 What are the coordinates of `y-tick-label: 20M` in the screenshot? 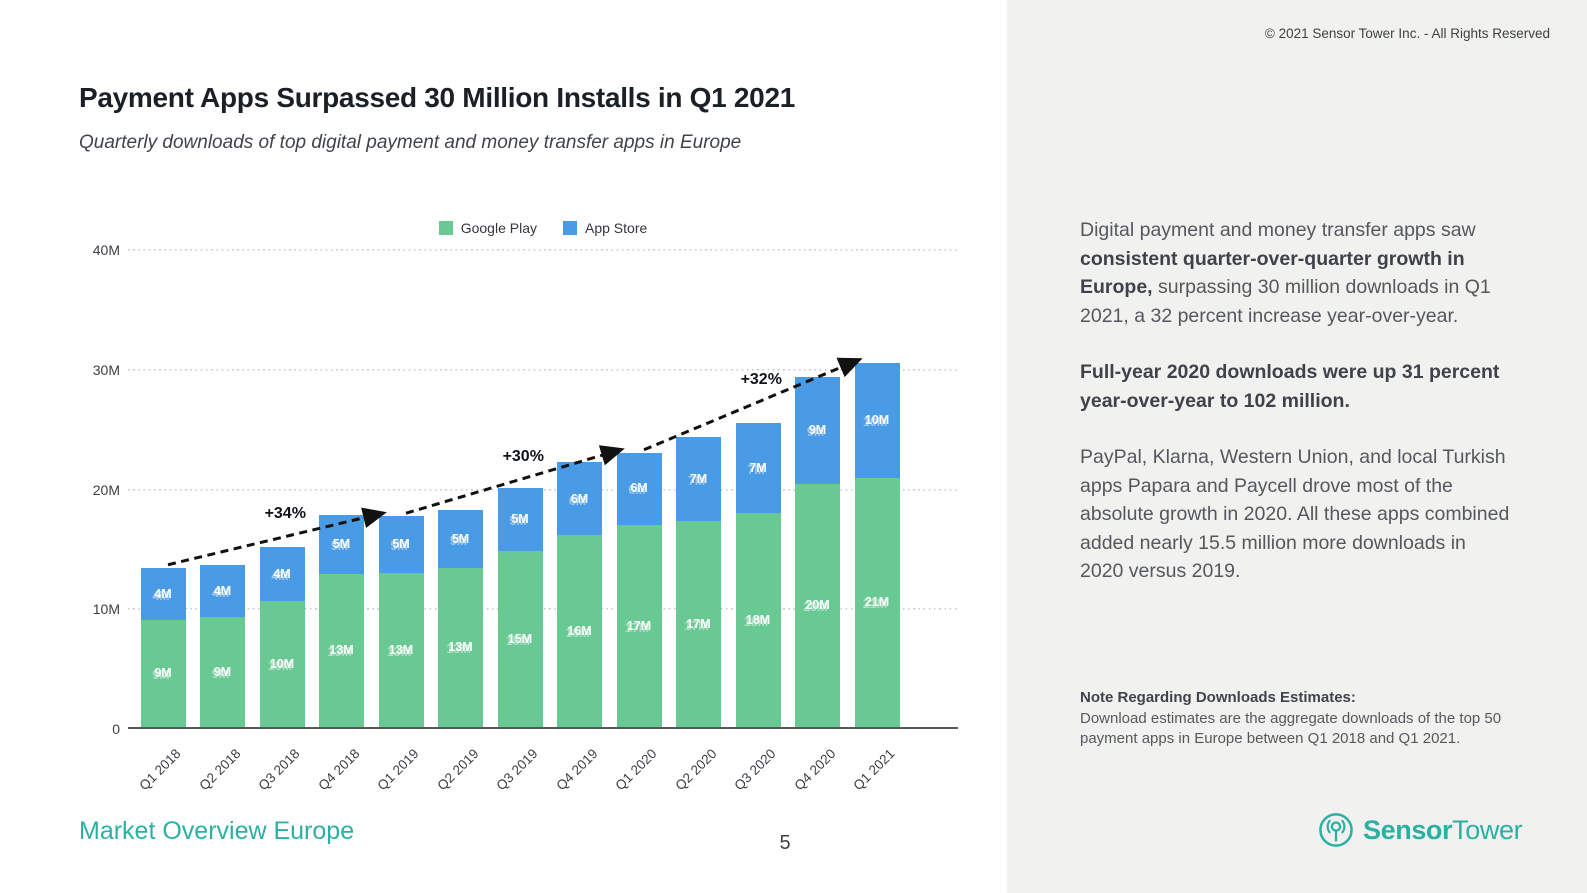 It's located at (106, 489).